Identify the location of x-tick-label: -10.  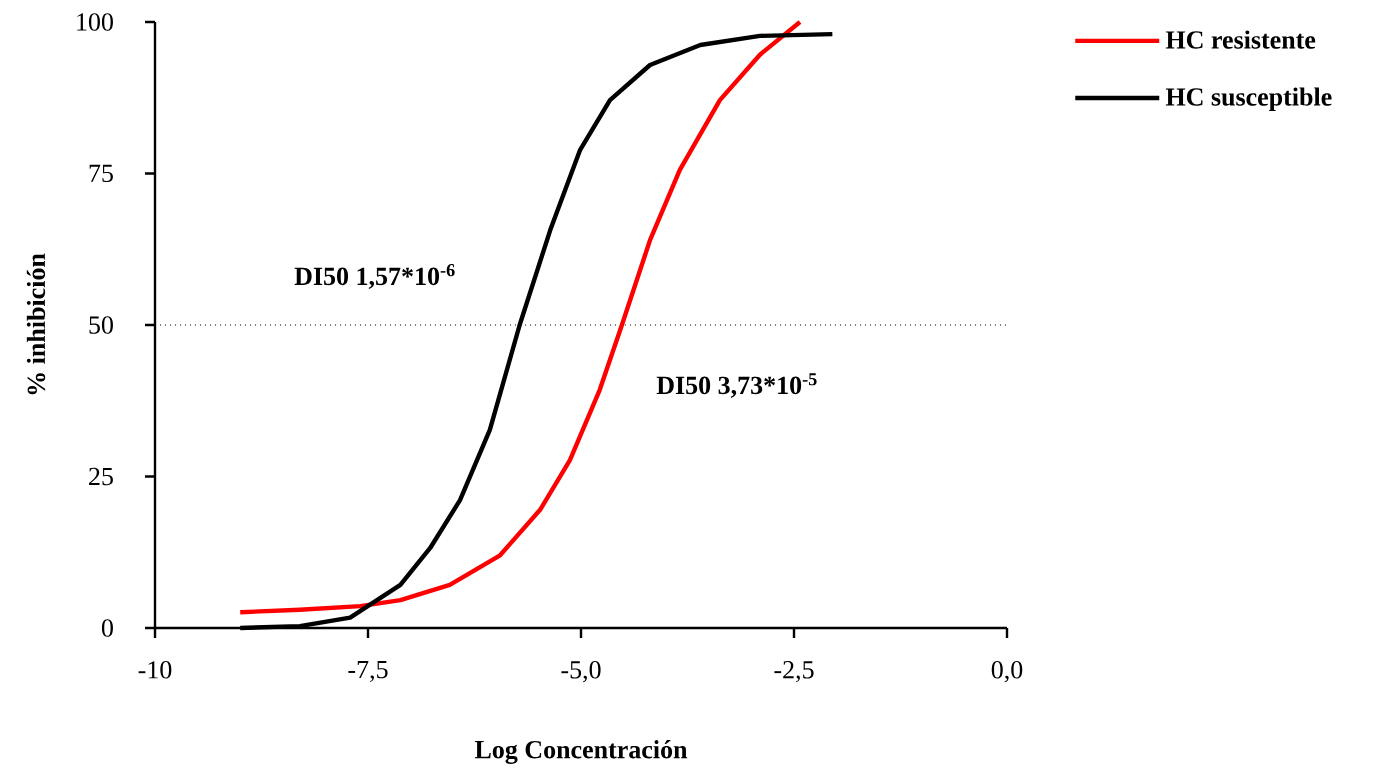
(155, 670).